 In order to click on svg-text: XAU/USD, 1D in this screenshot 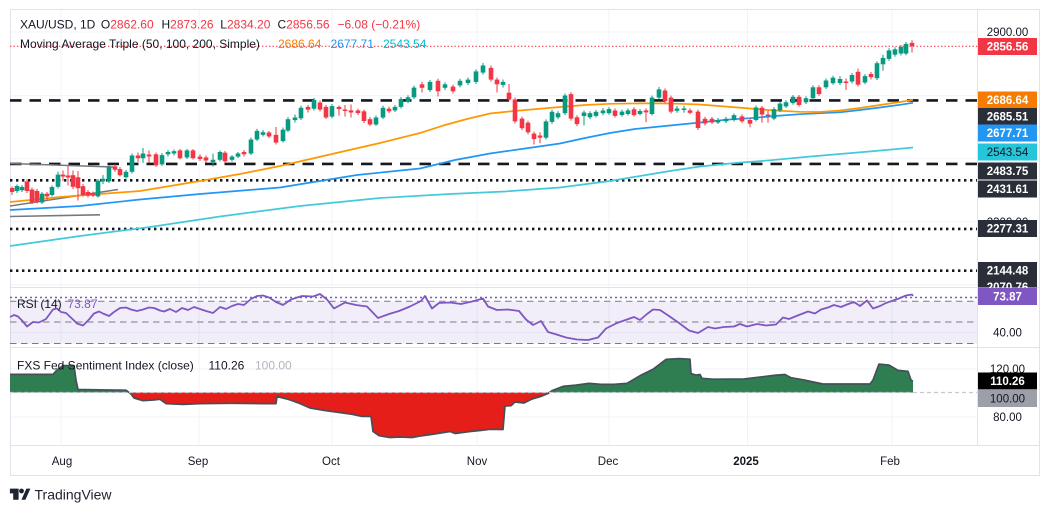, I will do `click(58, 24)`.